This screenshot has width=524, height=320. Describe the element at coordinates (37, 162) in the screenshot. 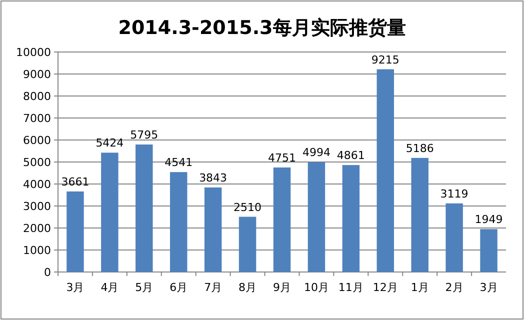

I see `y-tick-label: 5000` at that location.